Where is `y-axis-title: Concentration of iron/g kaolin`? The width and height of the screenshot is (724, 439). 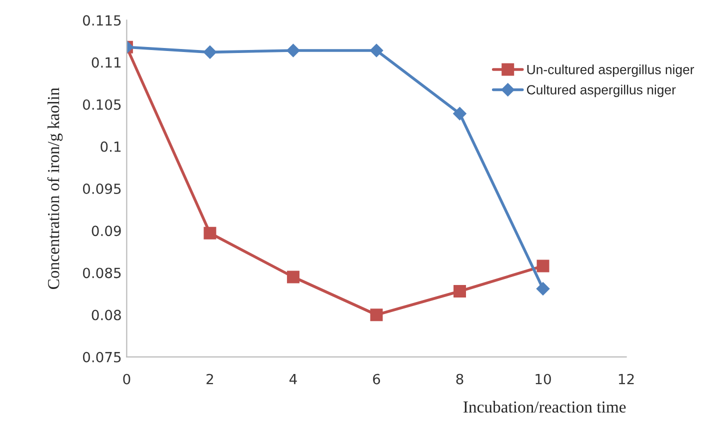 y-axis-title: Concentration of iron/g kaolin is located at coordinates (55, 188).